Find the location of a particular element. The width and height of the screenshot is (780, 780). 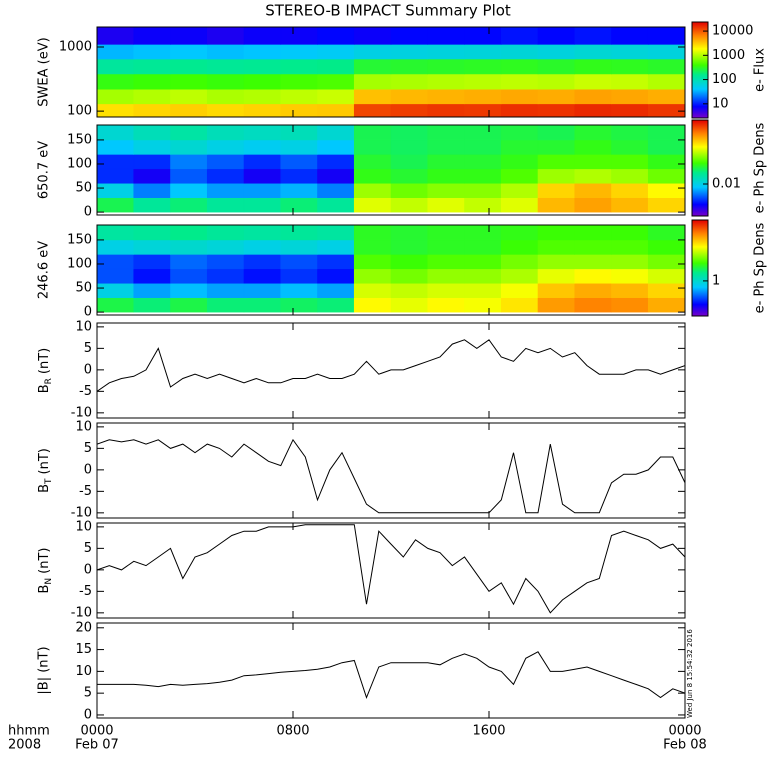

colorbar-tick-label: 1000 is located at coordinates (728, 55).